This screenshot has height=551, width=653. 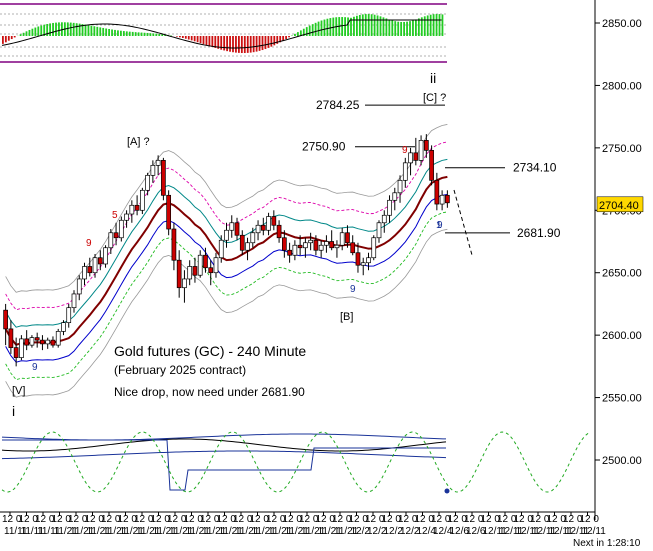 What do you see at coordinates (622, 399) in the screenshot?
I see `y-tick-label: 2550.00` at bounding box center [622, 399].